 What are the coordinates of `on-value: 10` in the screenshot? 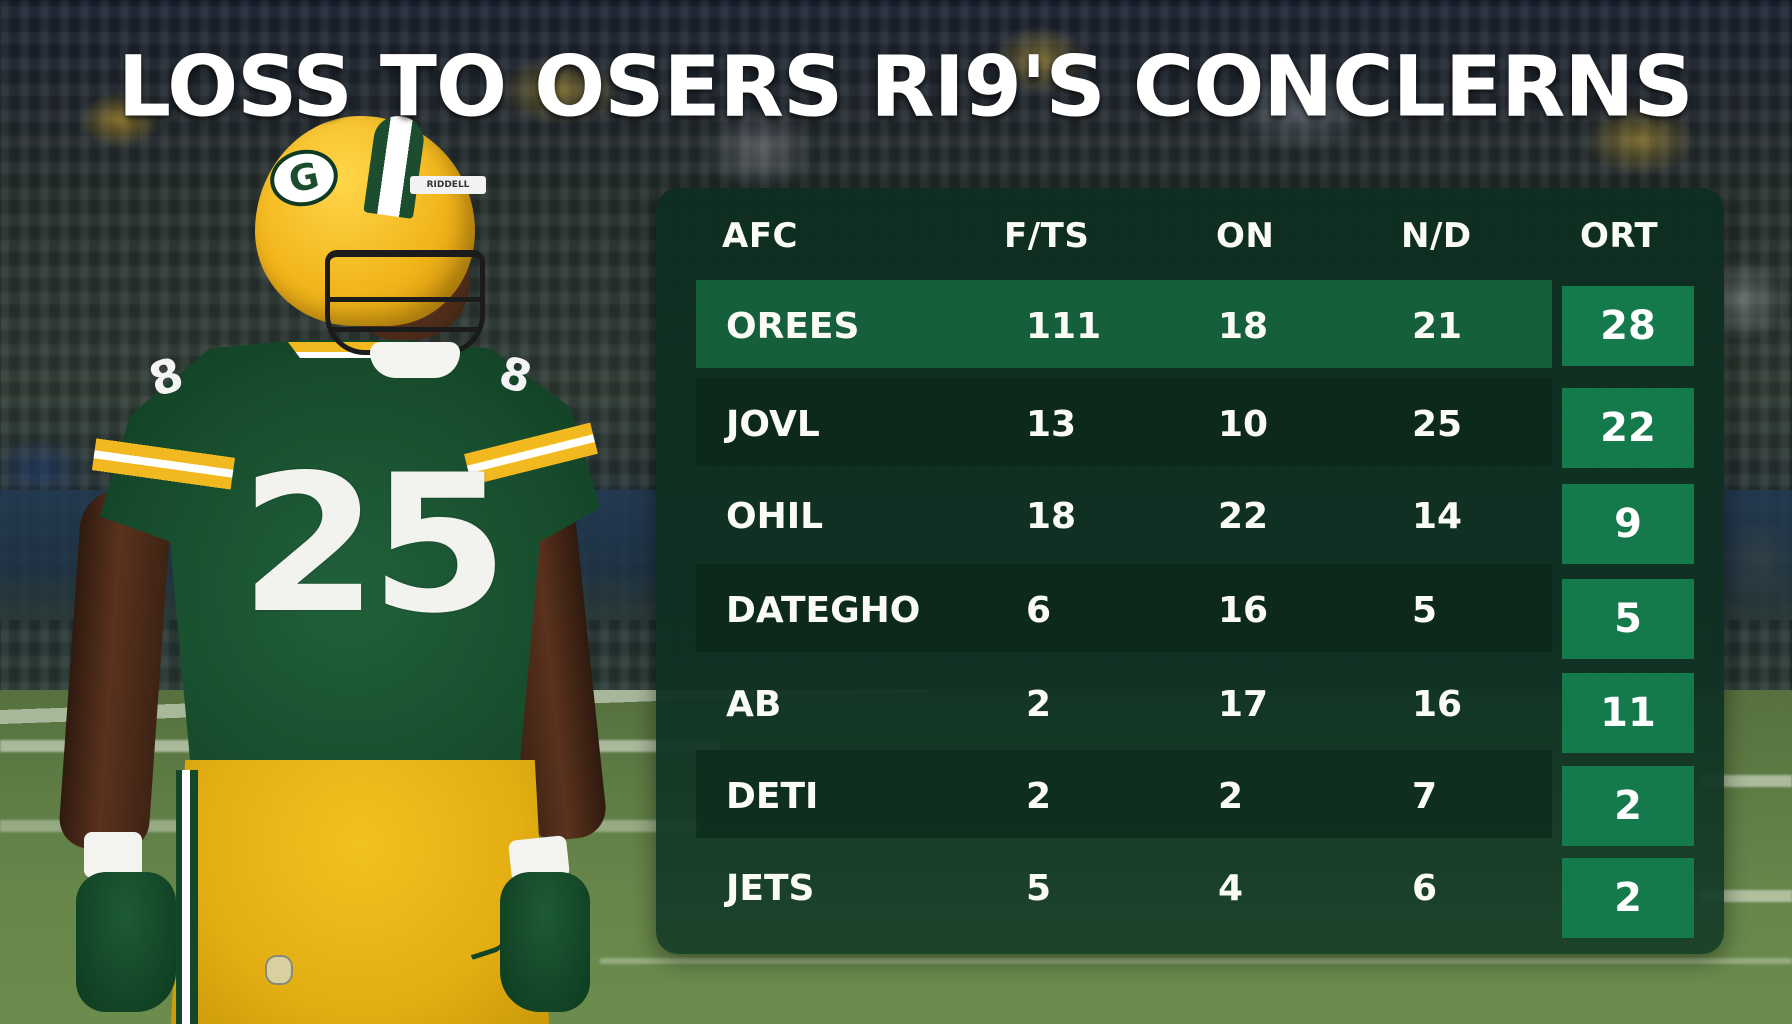 It's located at (1243, 424).